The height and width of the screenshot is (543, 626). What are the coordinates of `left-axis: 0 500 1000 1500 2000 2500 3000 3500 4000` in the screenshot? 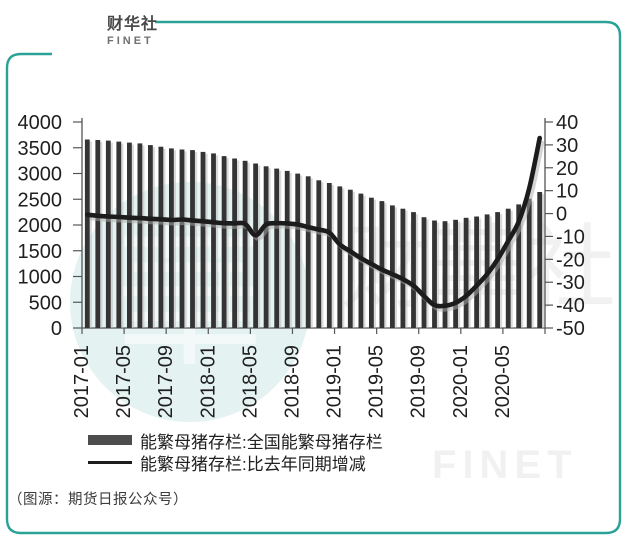 It's located at (50, 226).